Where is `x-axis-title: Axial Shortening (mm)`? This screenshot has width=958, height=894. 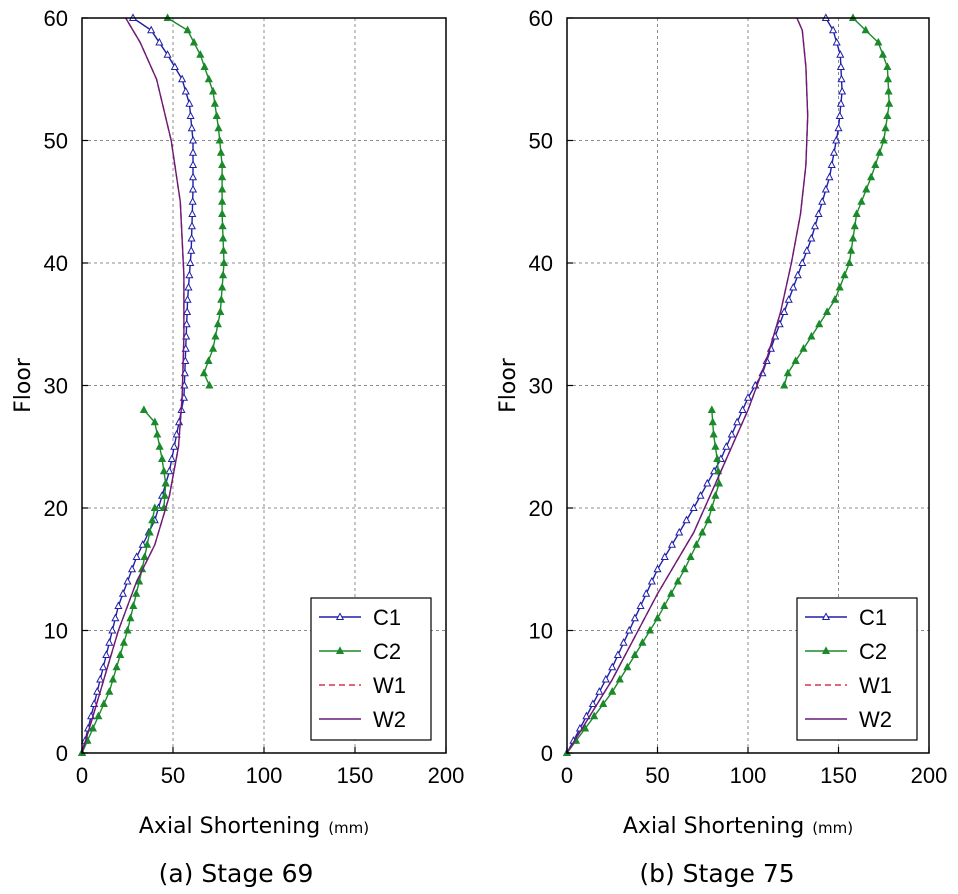
x-axis-title: Axial Shortening (mm) is located at coordinates (738, 826).